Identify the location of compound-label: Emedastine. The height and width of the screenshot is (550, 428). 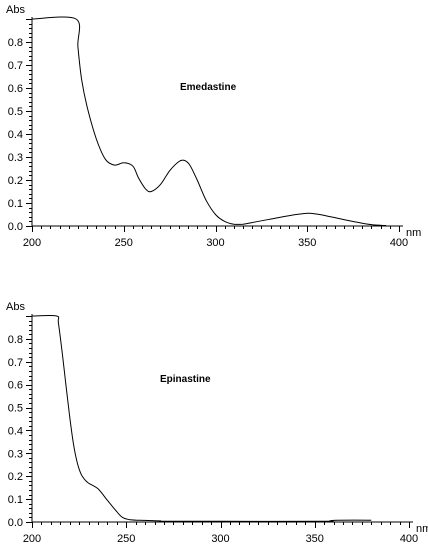
(208, 87).